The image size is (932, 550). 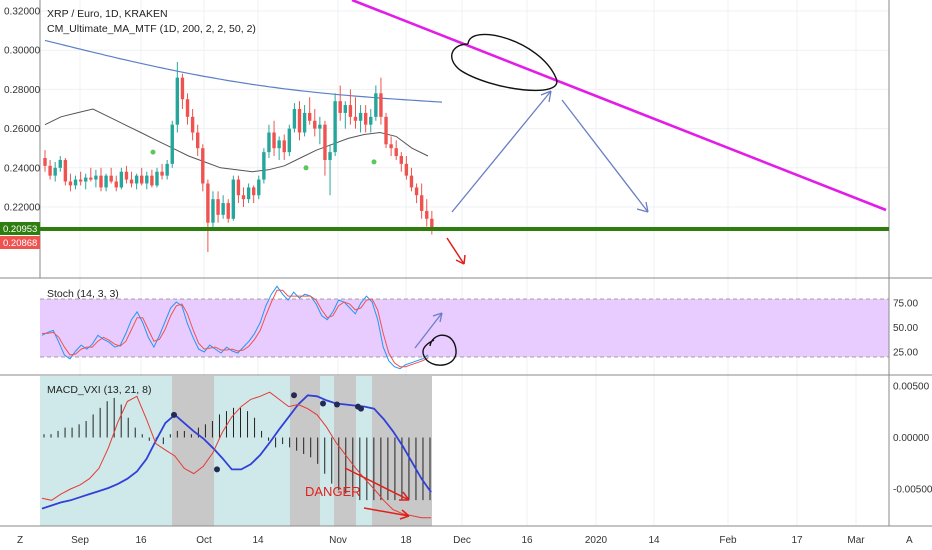 I want to click on macd-background-shading, so click(x=236, y=451).